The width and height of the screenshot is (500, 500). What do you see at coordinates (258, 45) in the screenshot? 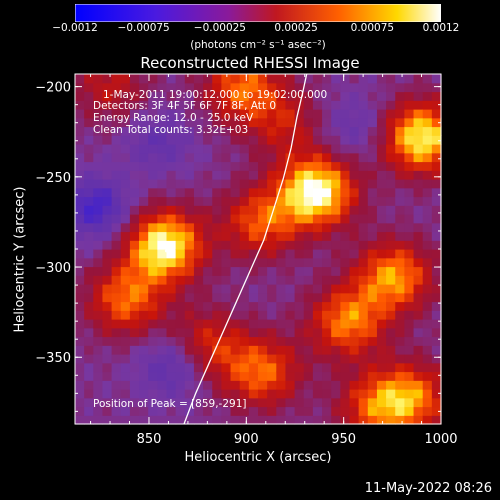
I see `colorbar-unit-label: (photons cm⁻² s⁻¹ asec⁻²)` at bounding box center [258, 45].